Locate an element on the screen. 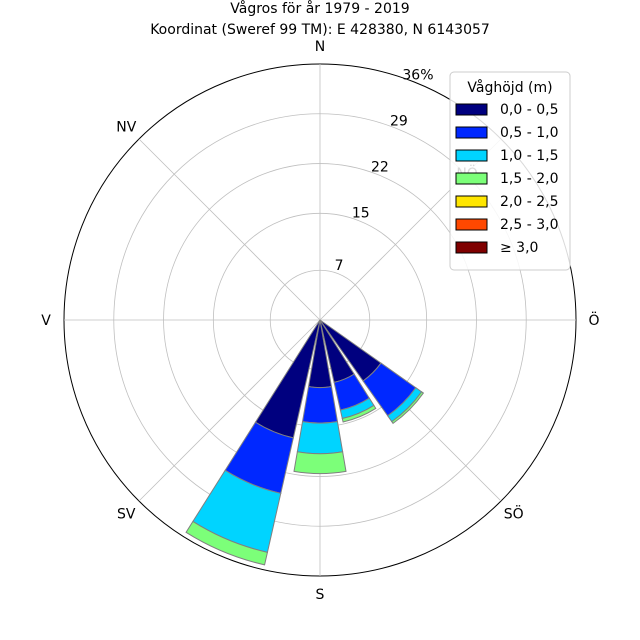  direction-label: SV is located at coordinates (126, 515).